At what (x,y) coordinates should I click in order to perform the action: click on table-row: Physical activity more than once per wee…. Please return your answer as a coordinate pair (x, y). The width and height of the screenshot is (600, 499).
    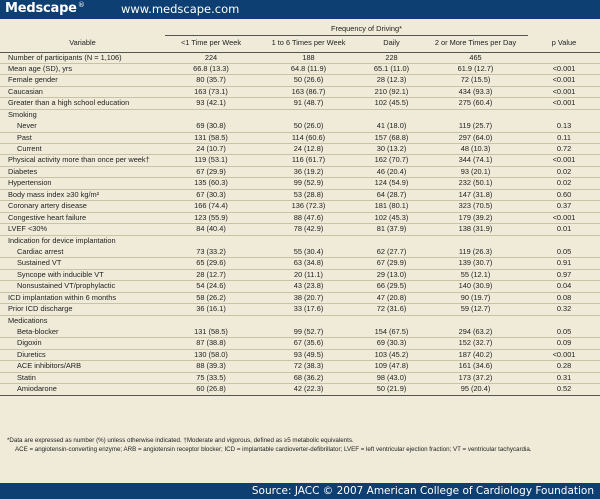
    Looking at the image, I should click on (300, 160).